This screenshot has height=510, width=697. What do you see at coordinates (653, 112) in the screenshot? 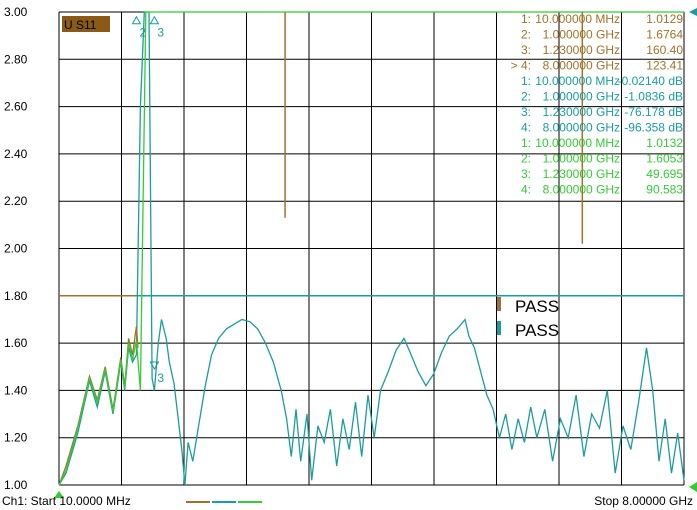
I see `marker-table-value: -76.178 dB` at bounding box center [653, 112].